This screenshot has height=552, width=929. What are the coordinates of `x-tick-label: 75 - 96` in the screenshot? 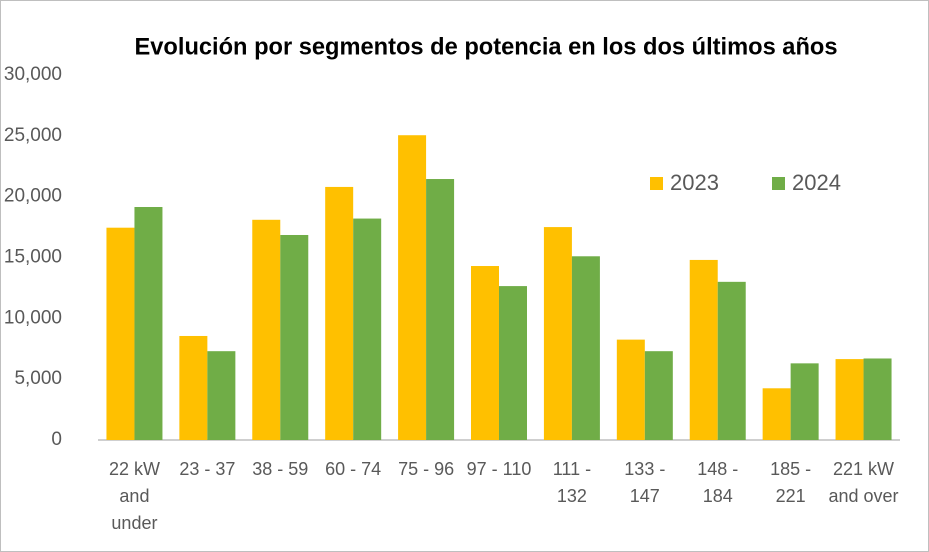 It's located at (426, 469).